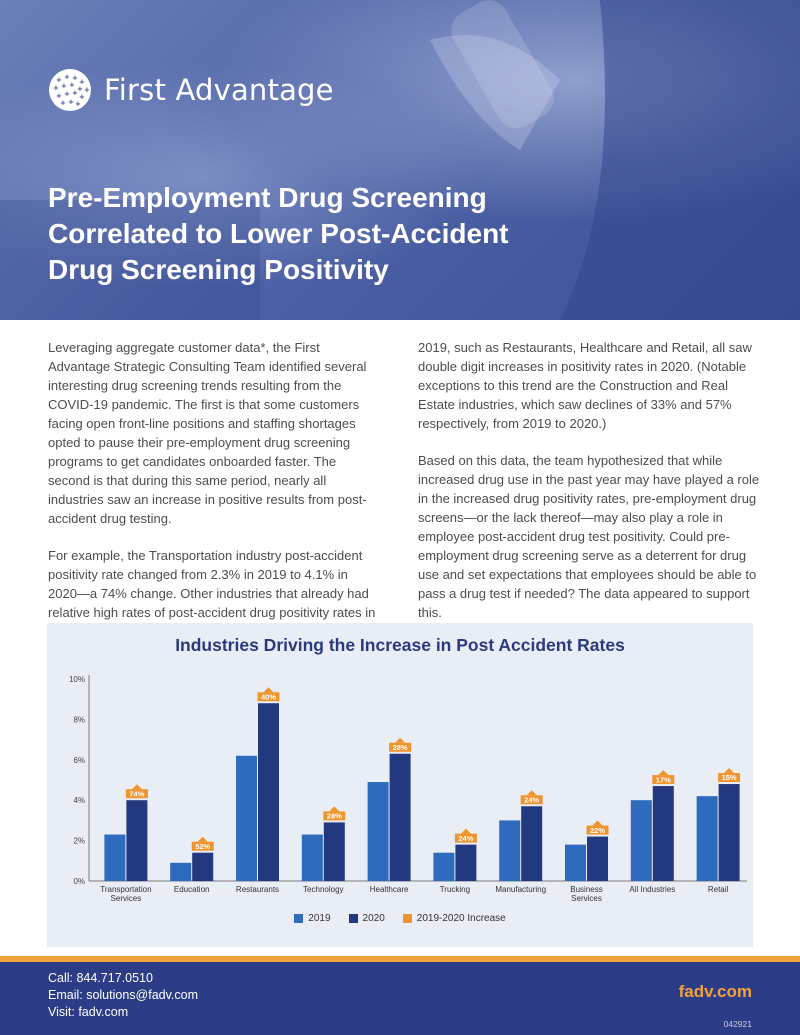 This screenshot has width=800, height=1035. I want to click on x-tick-label: Transportation, so click(125, 889).